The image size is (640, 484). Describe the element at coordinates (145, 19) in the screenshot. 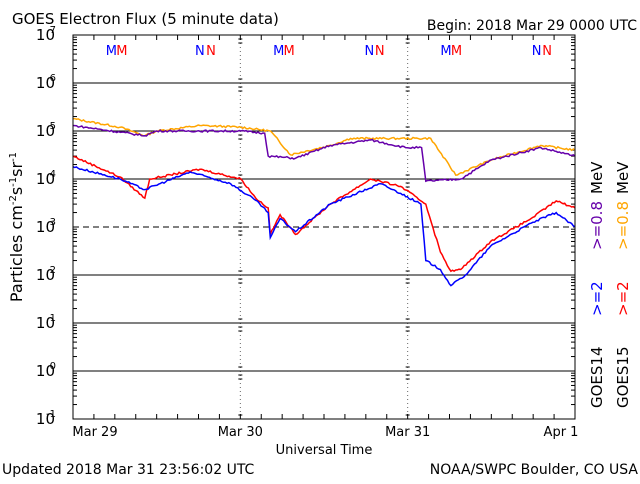

I see `chart-title: GOES Electron Flux (5 minute data)` at that location.